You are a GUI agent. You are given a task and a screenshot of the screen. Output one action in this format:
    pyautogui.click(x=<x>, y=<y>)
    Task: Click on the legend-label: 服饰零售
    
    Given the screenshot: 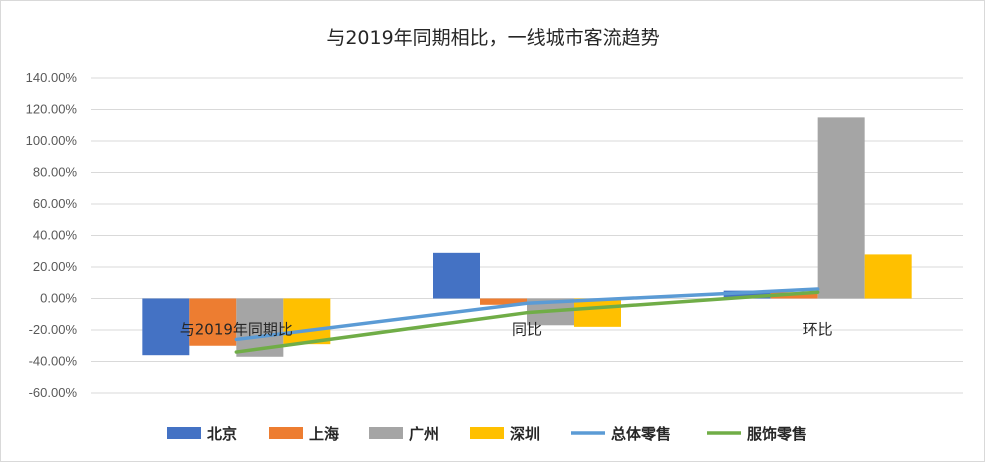 What is the action you would take?
    pyautogui.click(x=777, y=434)
    